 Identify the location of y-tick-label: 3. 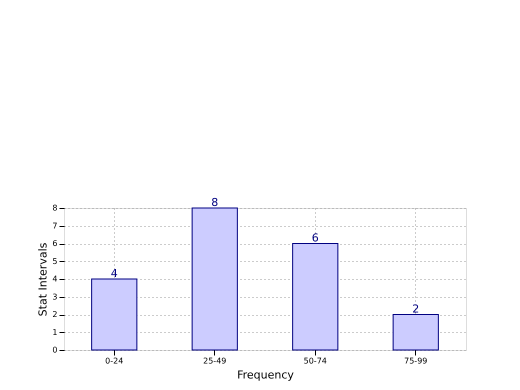
(55, 297).